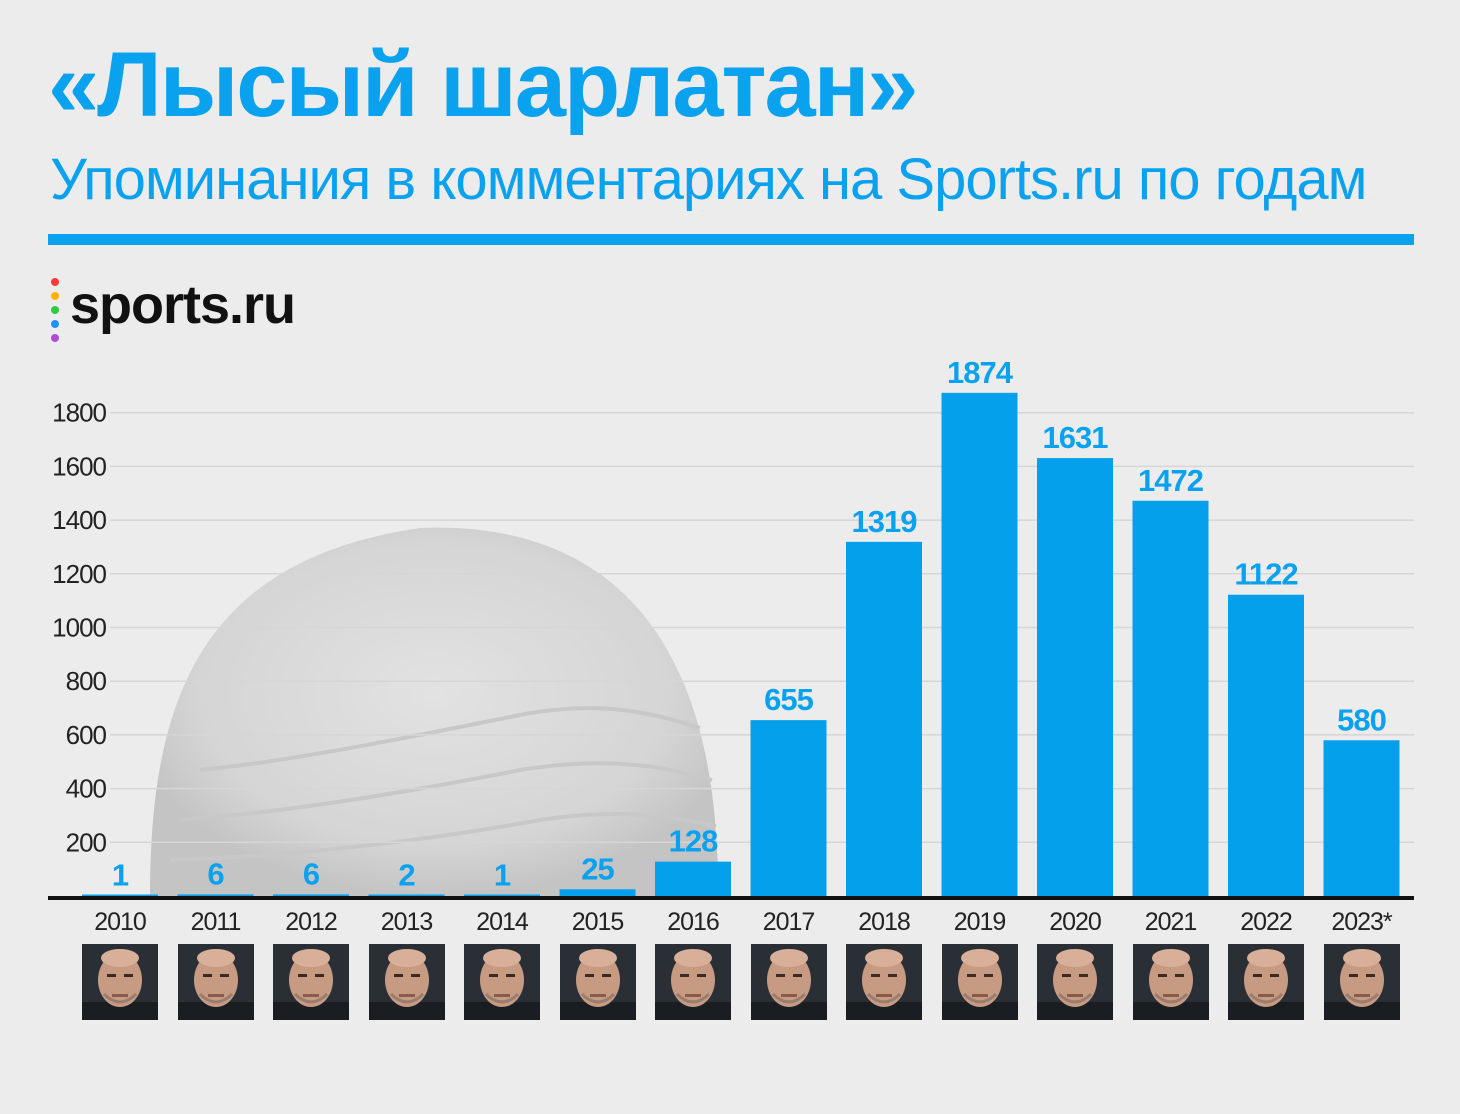 The height and width of the screenshot is (1114, 1460). Describe the element at coordinates (884, 922) in the screenshot. I see `x-tick-label: 2018` at that location.